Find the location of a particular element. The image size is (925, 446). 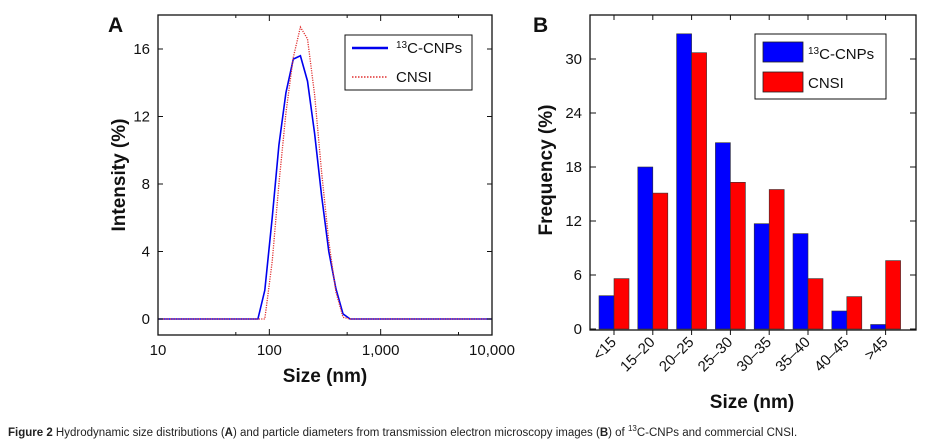

panel-b-letter: B is located at coordinates (540, 25).